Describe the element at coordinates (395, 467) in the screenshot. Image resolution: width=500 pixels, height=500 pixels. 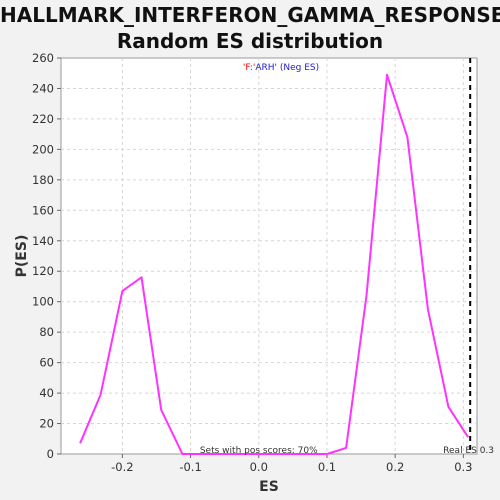
I see `x-tick-label: 0.2` at that location.